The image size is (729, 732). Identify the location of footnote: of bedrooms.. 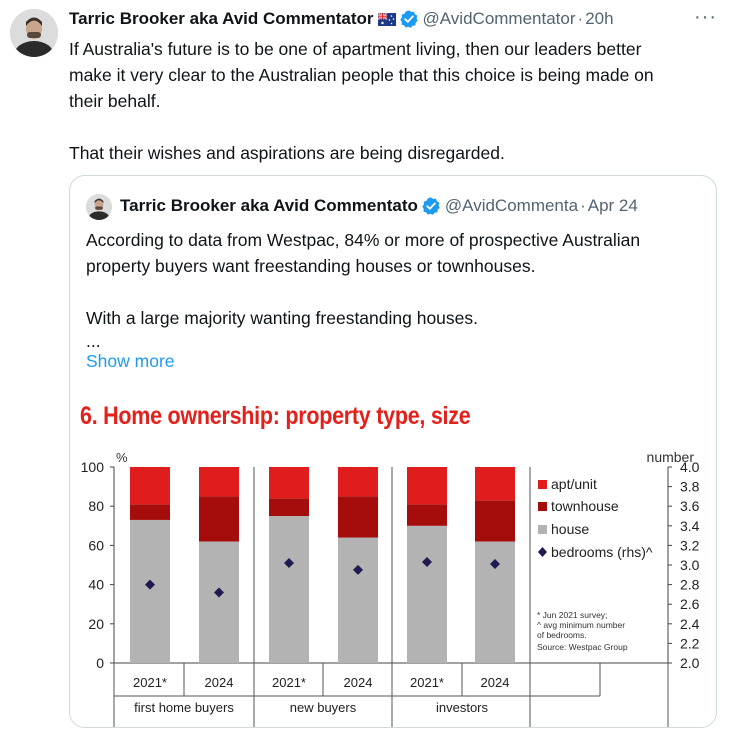
(562, 635).